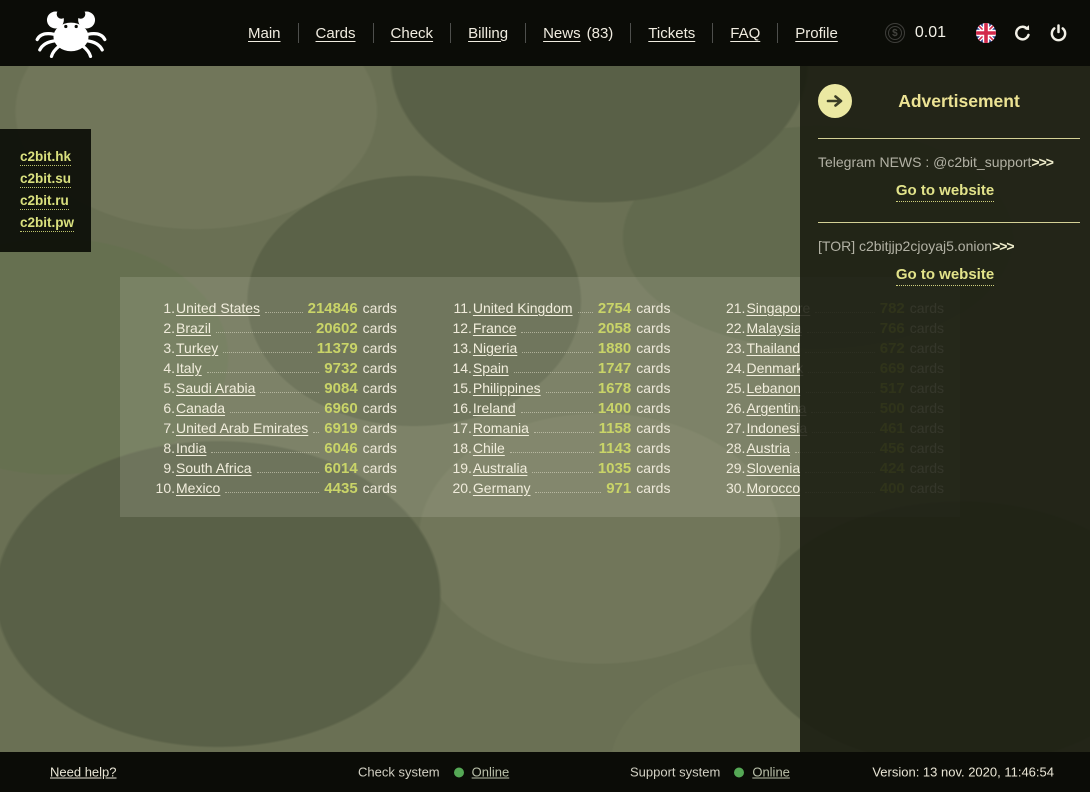  I want to click on country-link: Austria, so click(768, 448).